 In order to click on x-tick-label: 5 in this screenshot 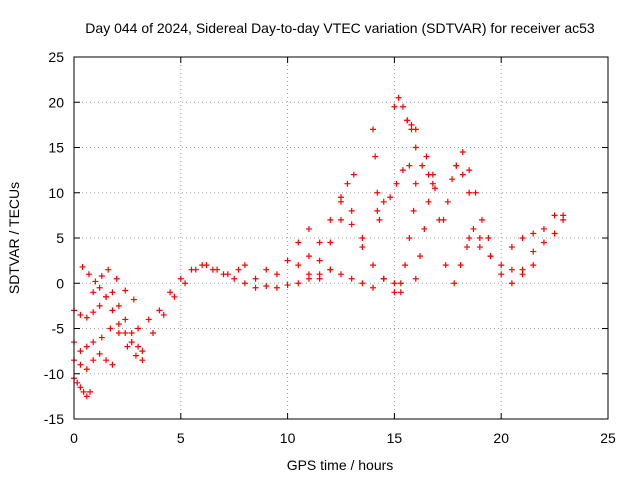, I will do `click(181, 438)`.